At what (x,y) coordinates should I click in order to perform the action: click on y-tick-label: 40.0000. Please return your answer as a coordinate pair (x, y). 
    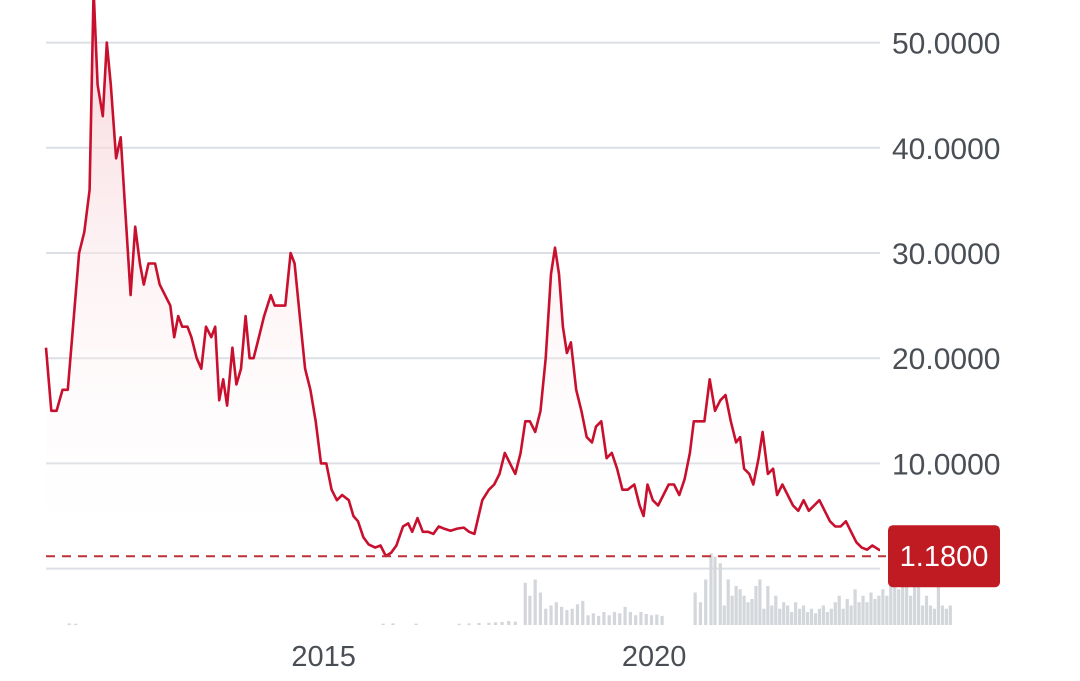
    Looking at the image, I should click on (946, 149).